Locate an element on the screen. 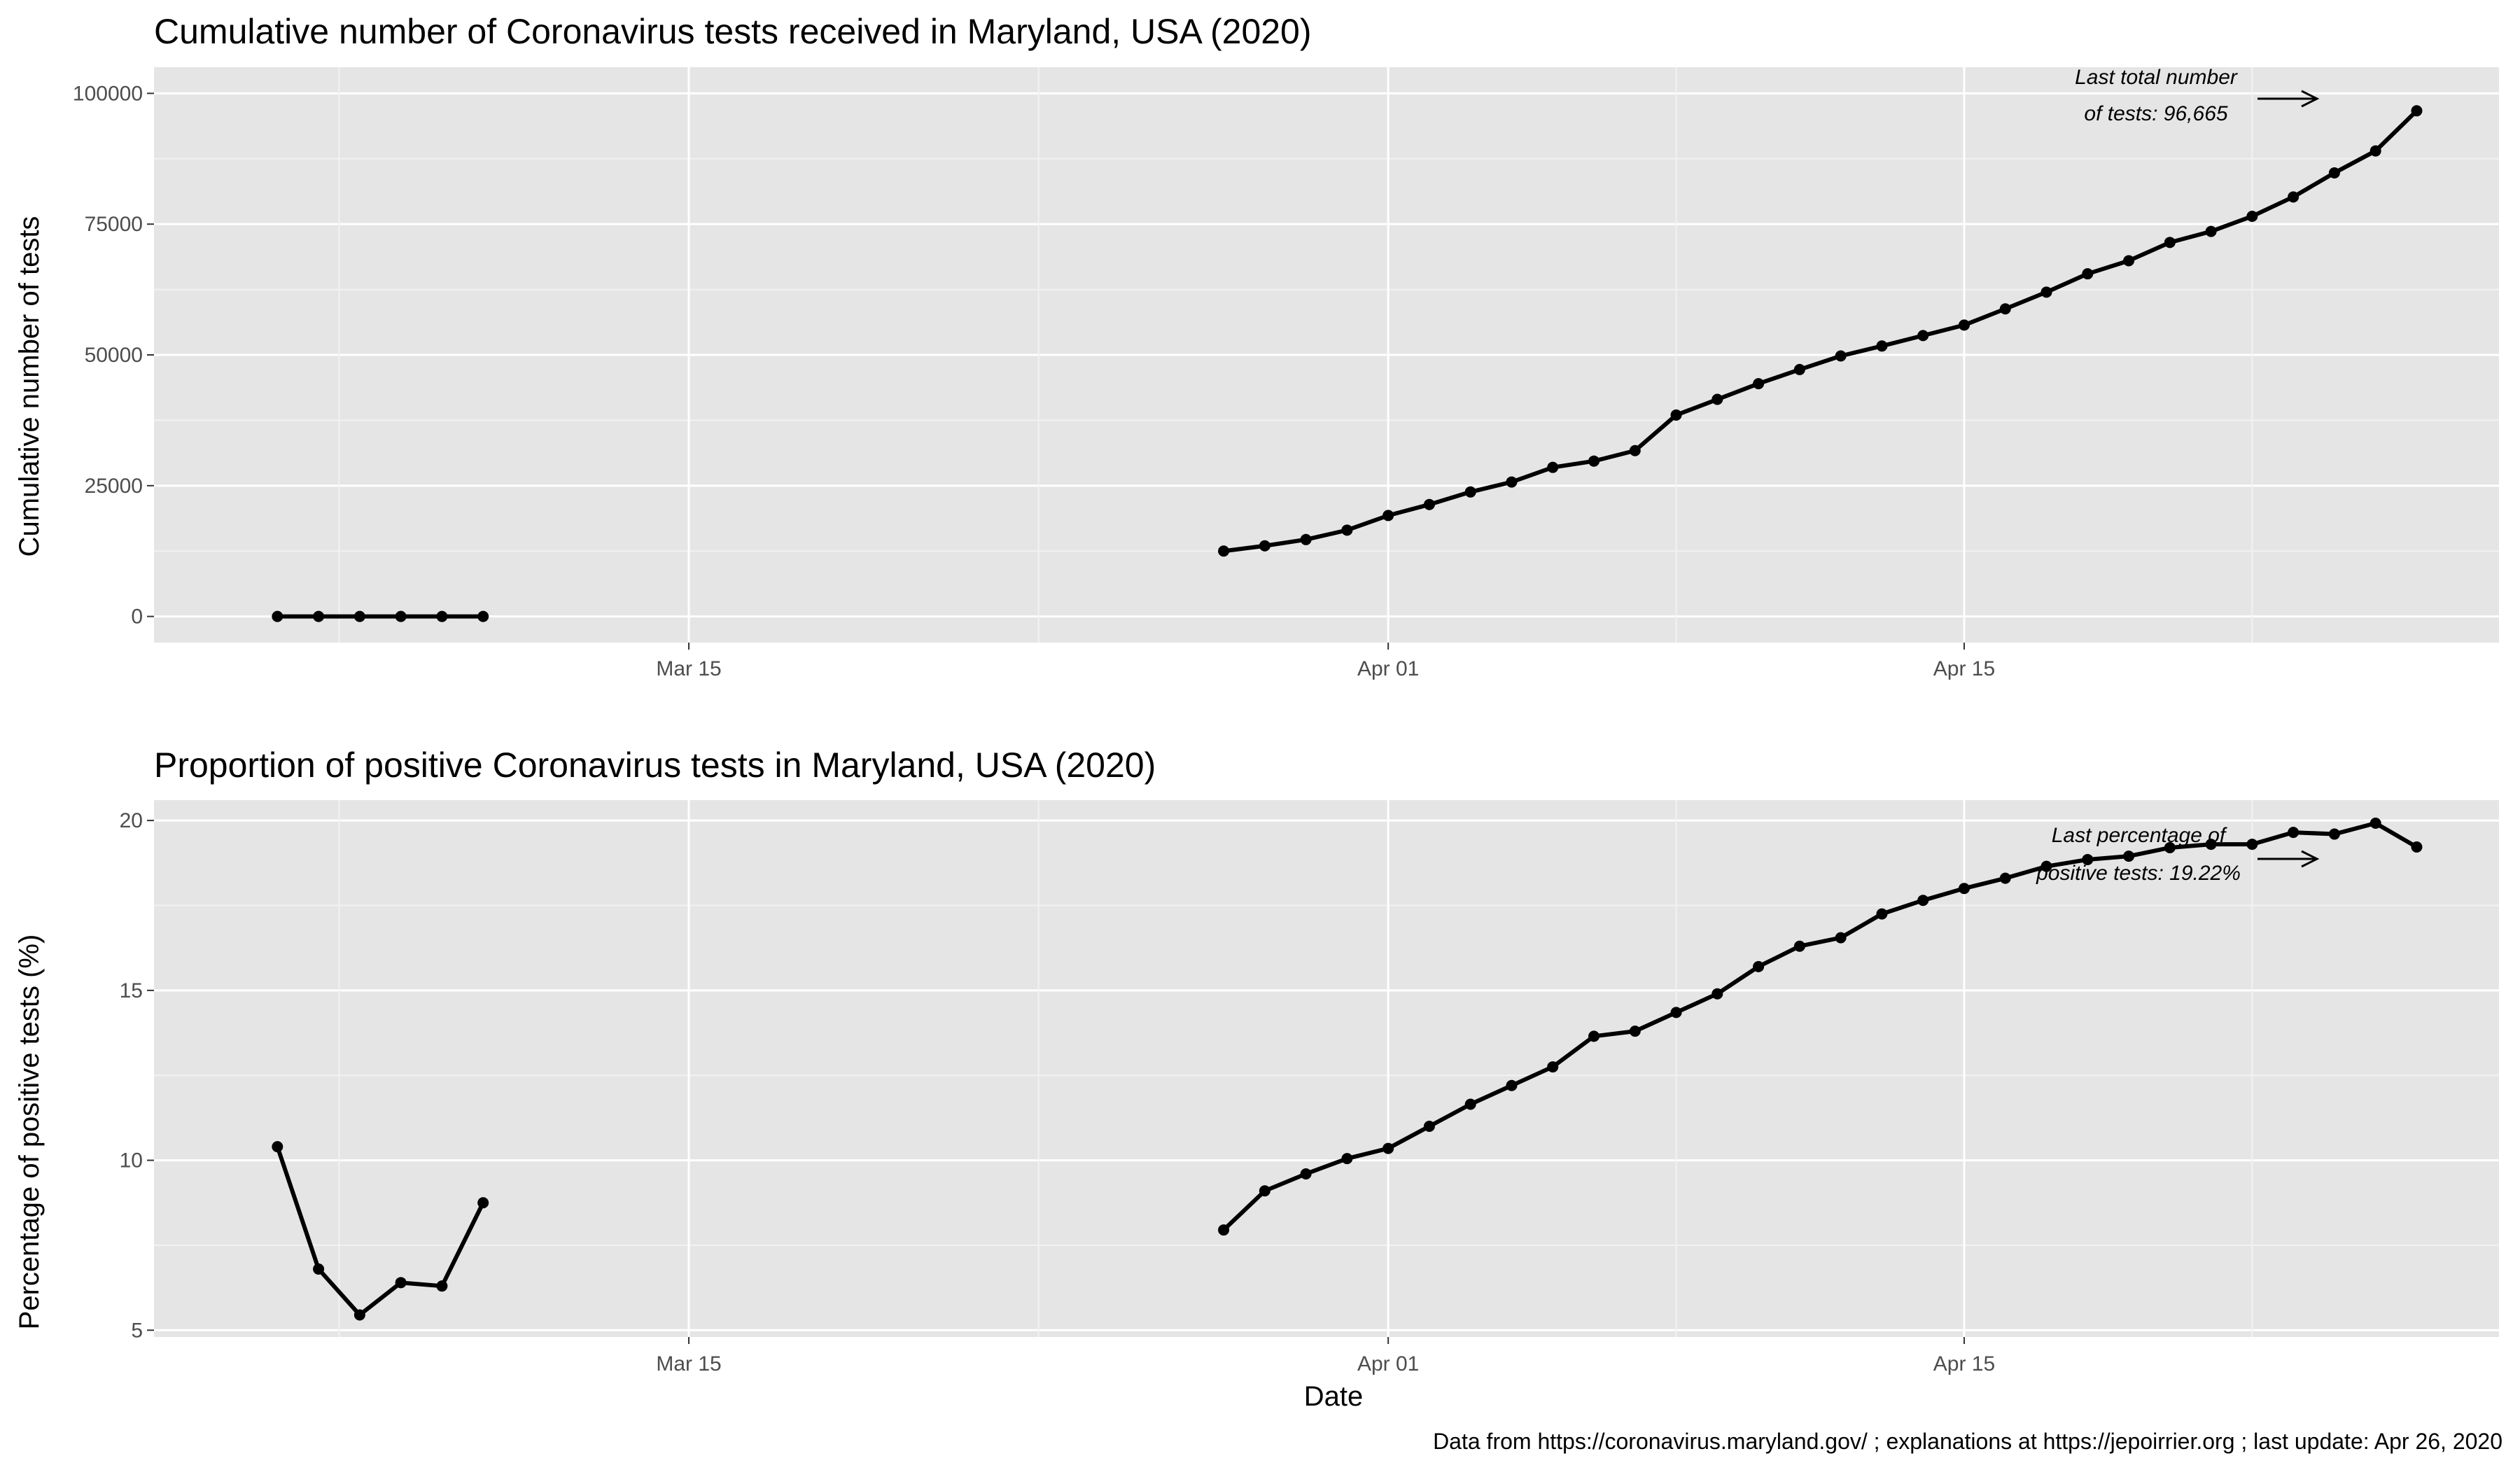 This screenshot has height=1470, width=2520. tests-y-tick-label: 50000 is located at coordinates (114, 355).